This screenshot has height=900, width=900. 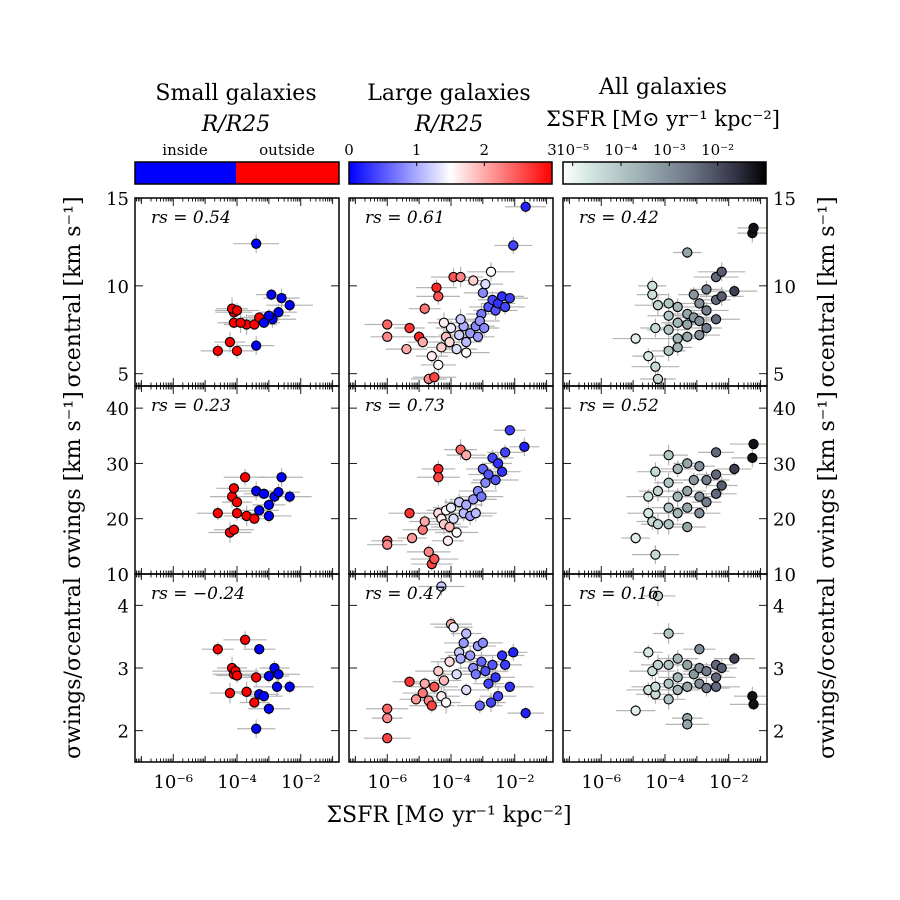 I want to click on y-tick-label: 5, so click(x=123, y=375).